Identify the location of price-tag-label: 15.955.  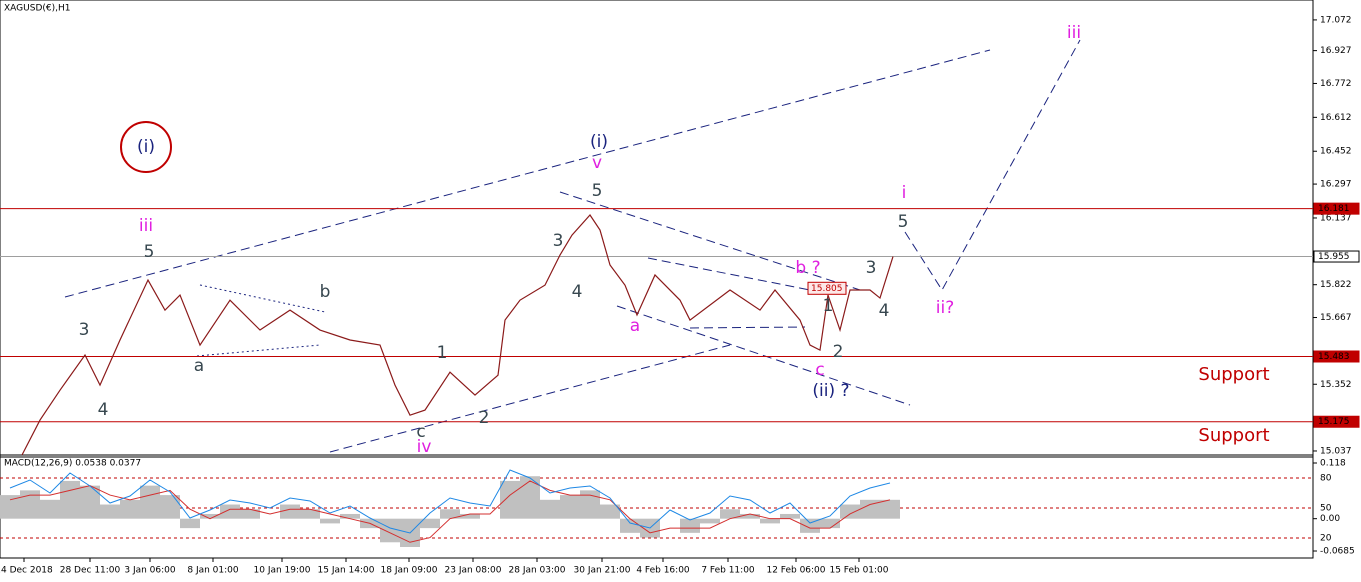
(1334, 257).